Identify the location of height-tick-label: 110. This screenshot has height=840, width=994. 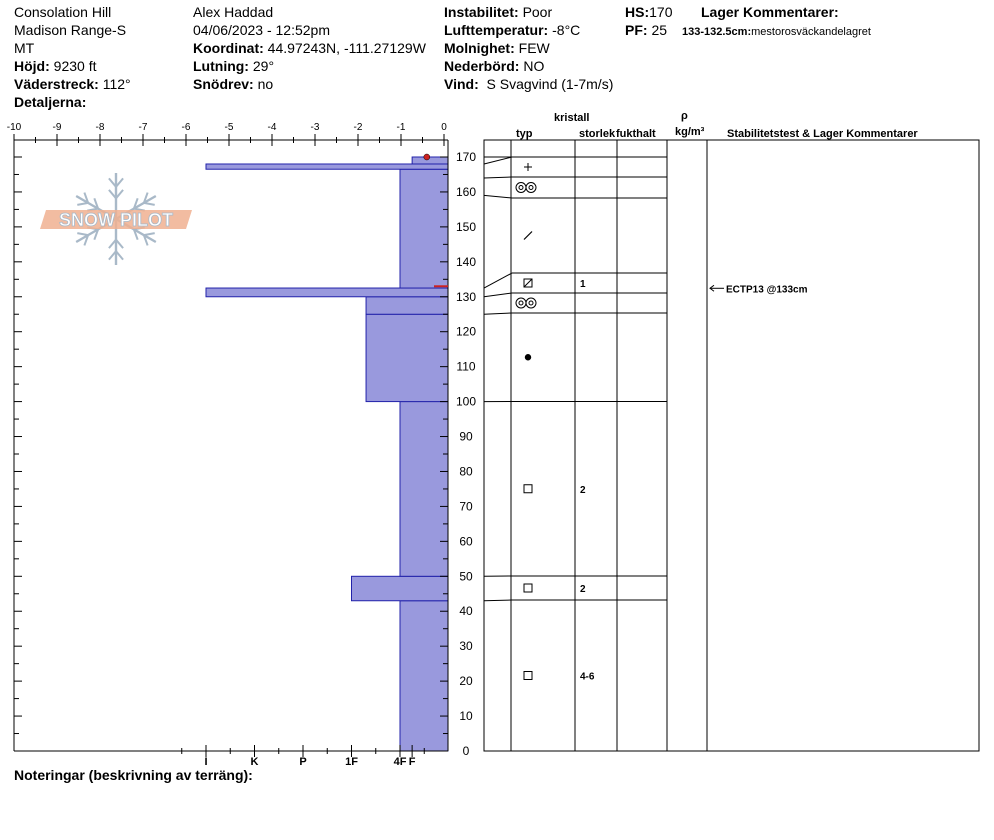
(465, 367).